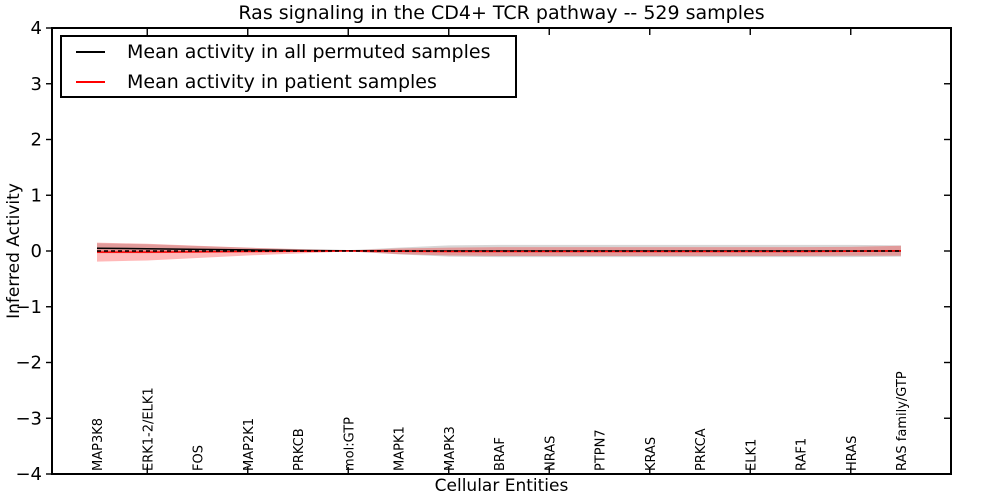 This screenshot has height=500, width=1000. Describe the element at coordinates (802, 454) in the screenshot. I see `x-category-label: RAF1` at that location.